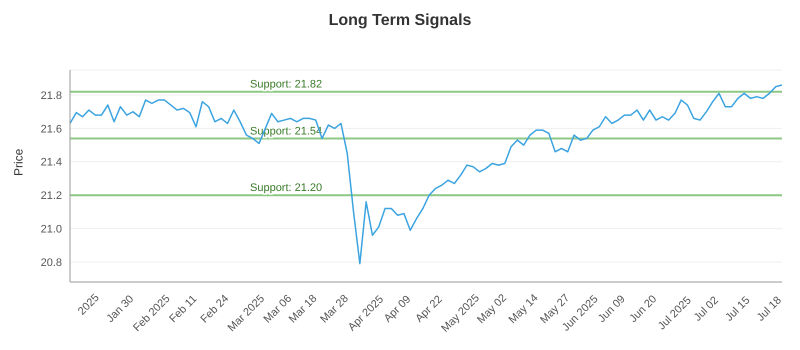  What do you see at coordinates (706, 309) in the screenshot?
I see `x-tick-label: Jul 02` at bounding box center [706, 309].